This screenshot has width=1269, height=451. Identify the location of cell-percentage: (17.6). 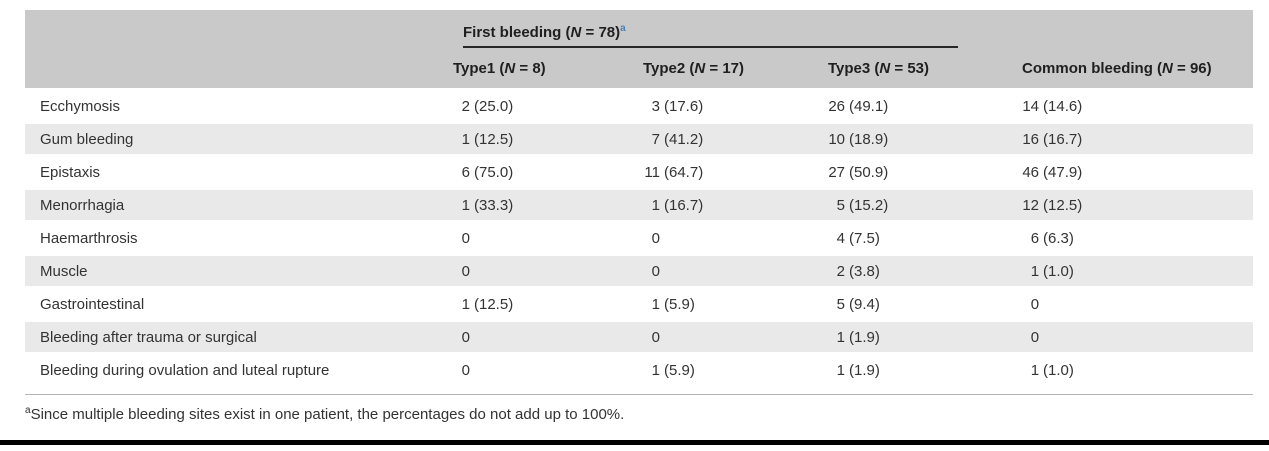
(684, 106).